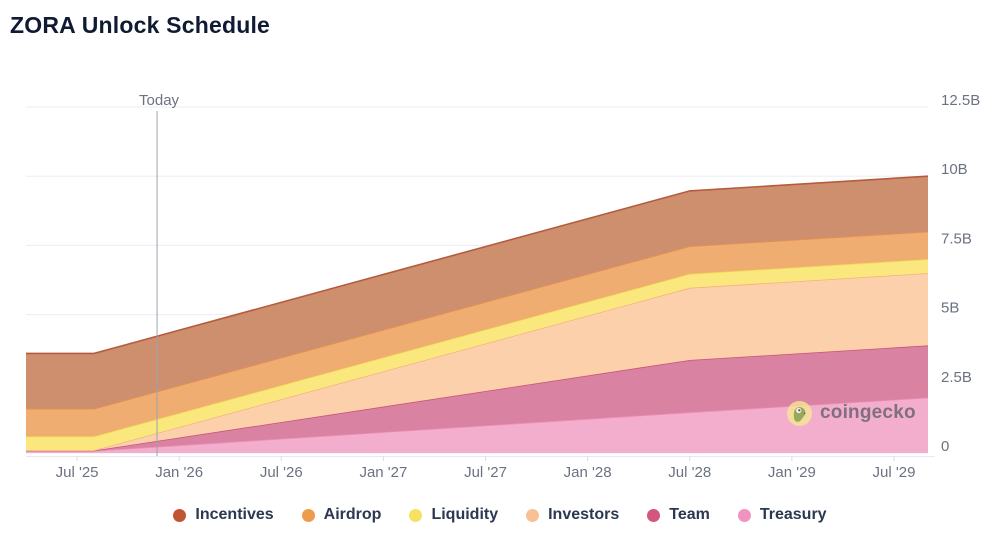 The image size is (1000, 543). What do you see at coordinates (689, 472) in the screenshot?
I see `x-tick-label-Jul28: Jul '28` at bounding box center [689, 472].